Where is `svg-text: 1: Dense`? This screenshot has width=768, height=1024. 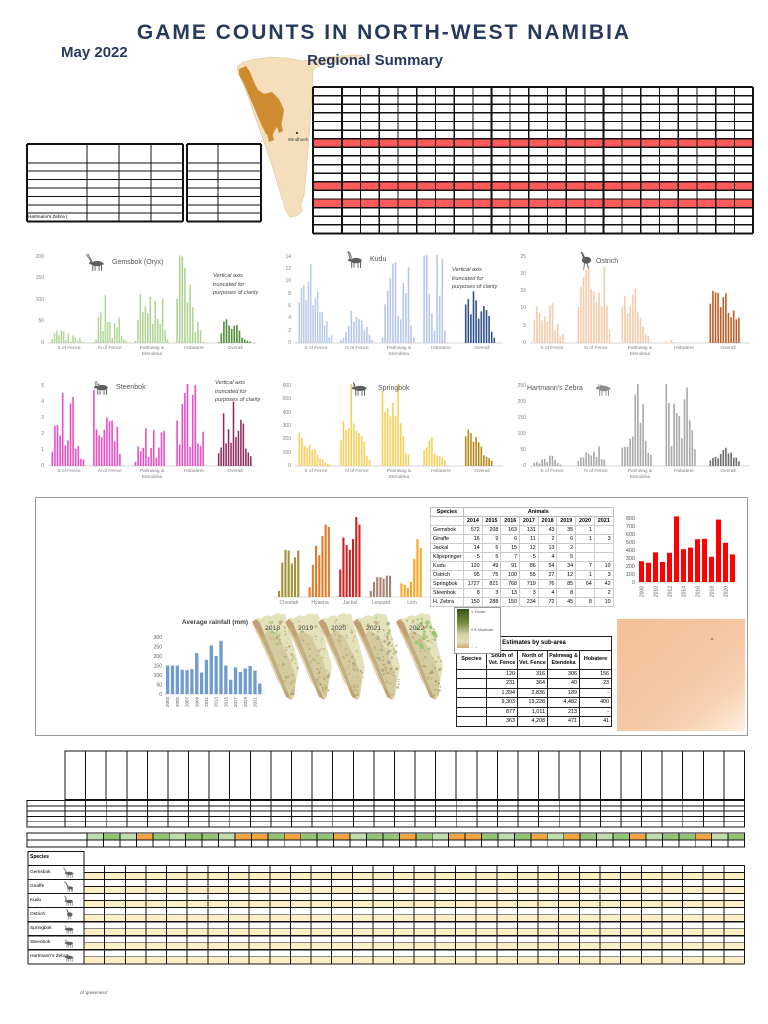 svg-text: 1: Dense is located at coordinates (478, 612).